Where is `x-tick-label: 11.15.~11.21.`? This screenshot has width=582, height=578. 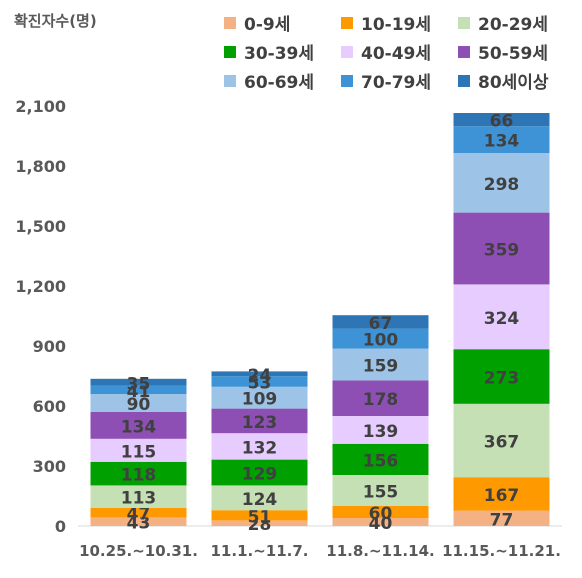 x-tick-label: 11.15.~11.21. is located at coordinates (501, 551).